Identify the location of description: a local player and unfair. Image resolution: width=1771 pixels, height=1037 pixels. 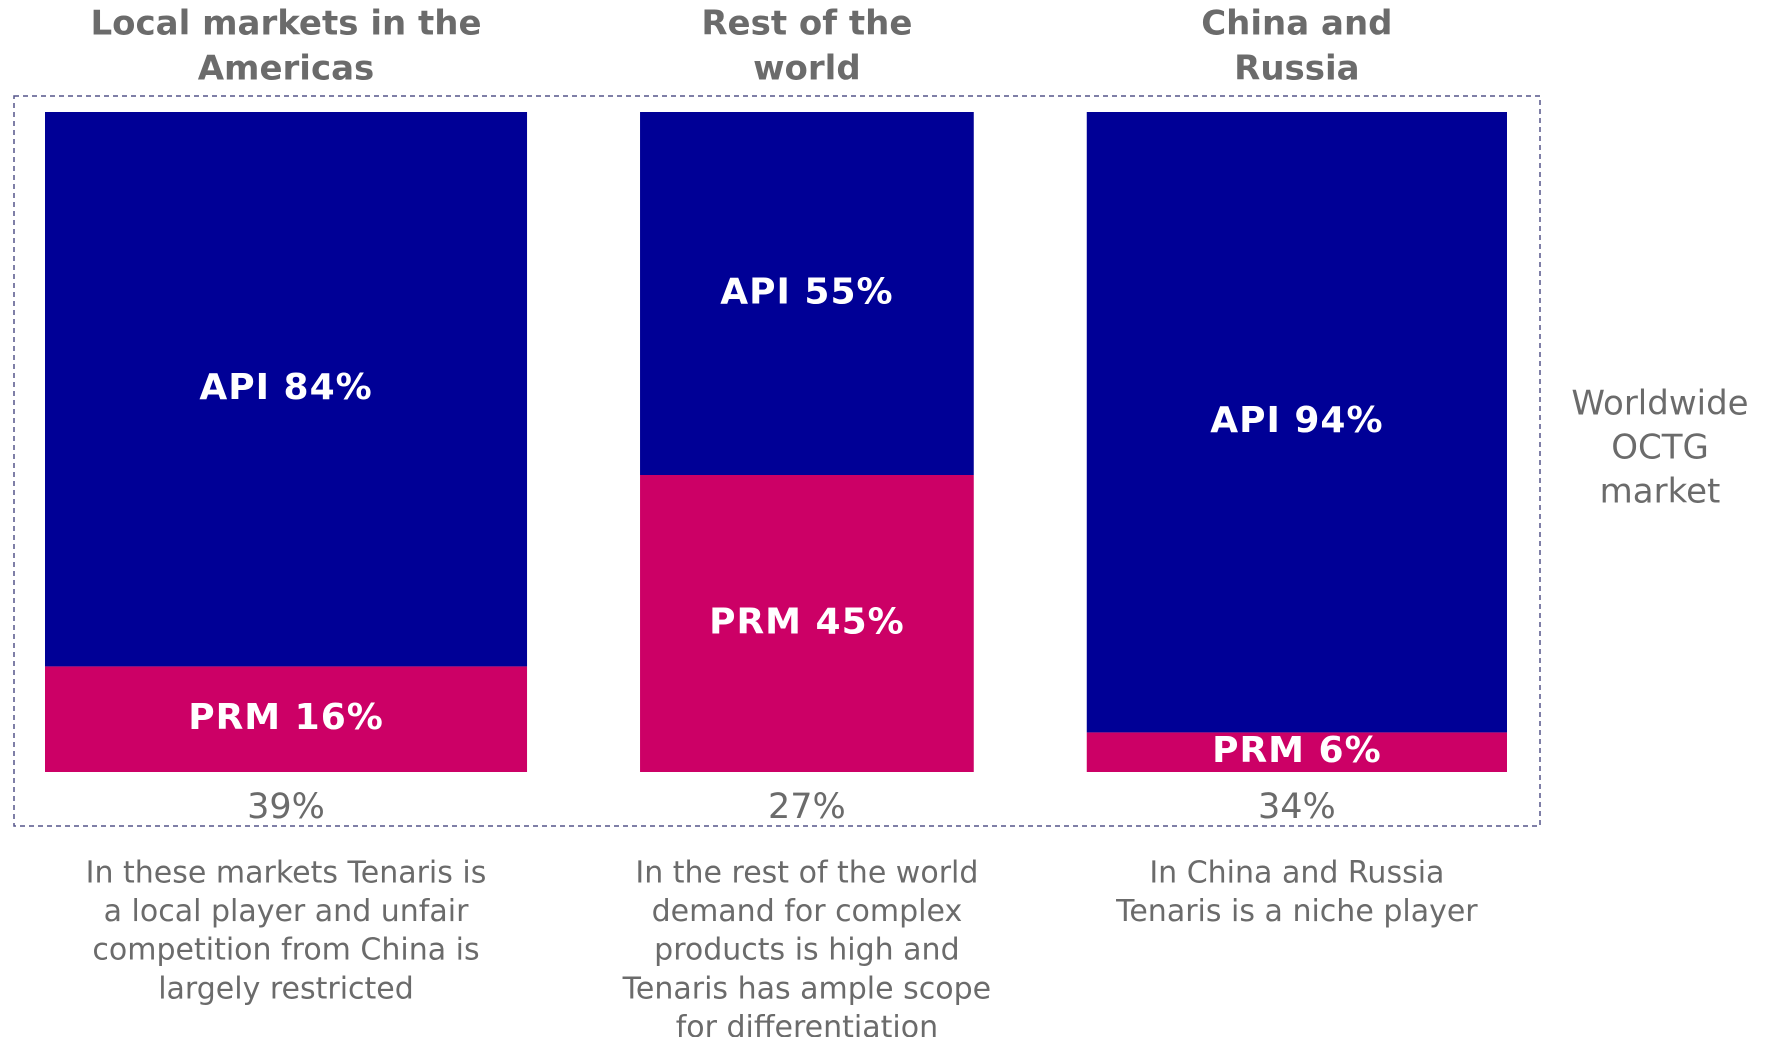
(286, 911).